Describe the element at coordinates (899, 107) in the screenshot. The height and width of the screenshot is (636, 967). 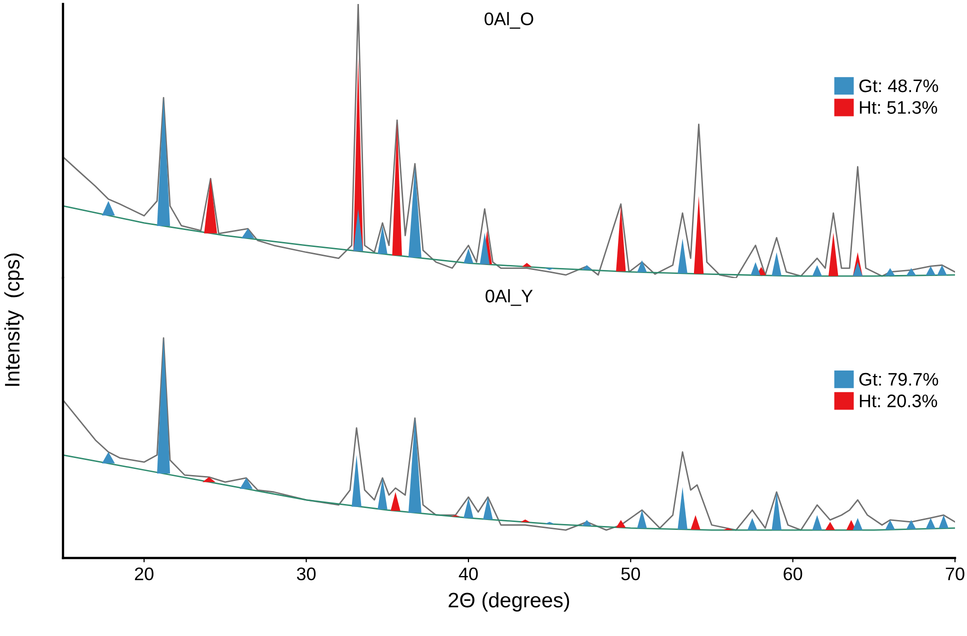
I see `legend-label: Ht: 51.3%` at that location.